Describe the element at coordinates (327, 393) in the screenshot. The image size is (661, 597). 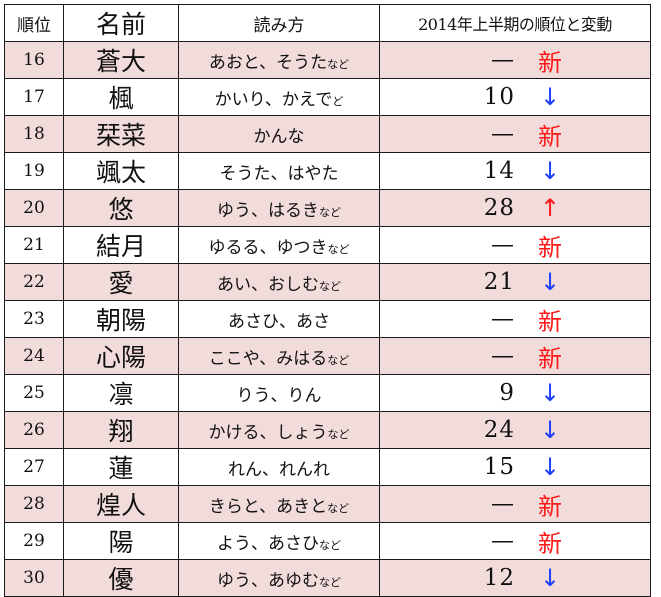
I see `table-row: 25 凛りう、りん 9 ↓` at that location.